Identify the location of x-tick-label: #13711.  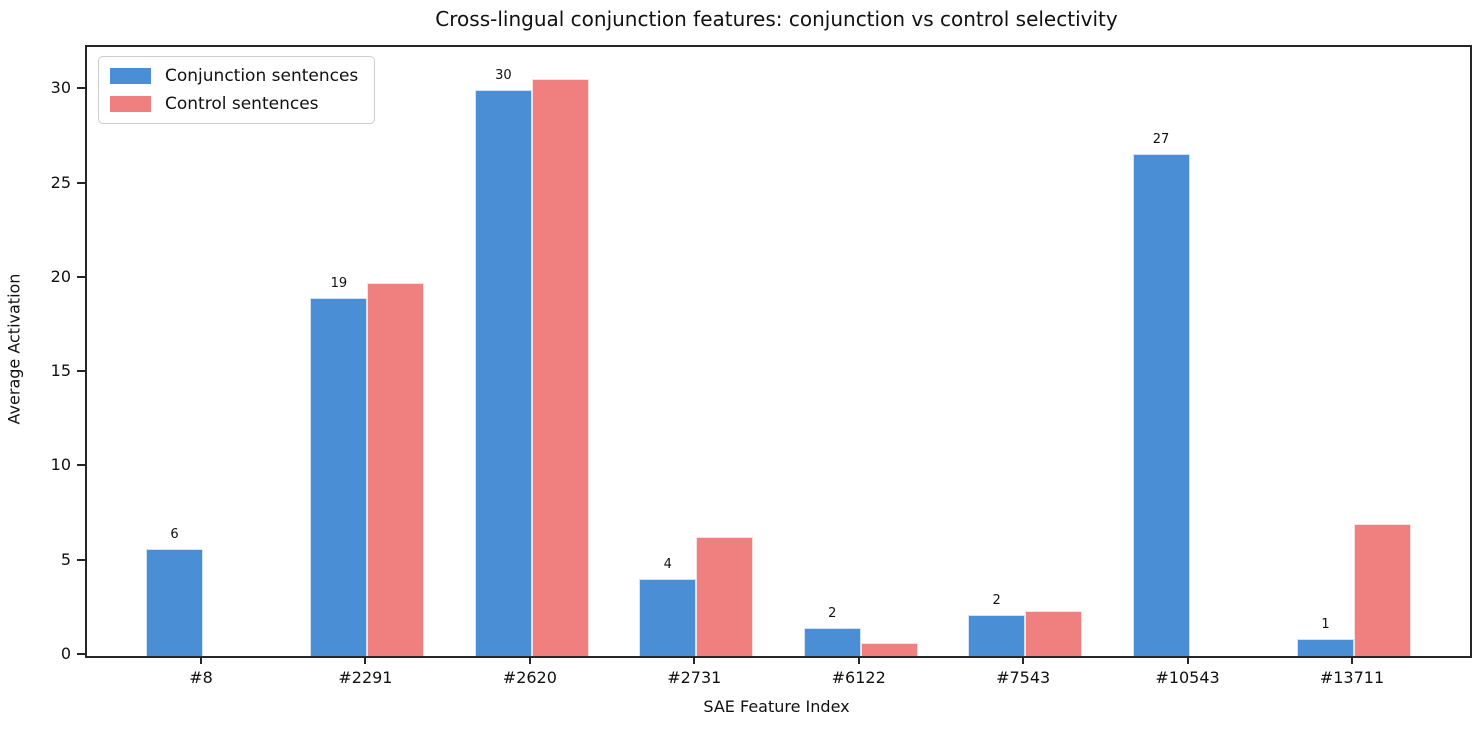
(1352, 677).